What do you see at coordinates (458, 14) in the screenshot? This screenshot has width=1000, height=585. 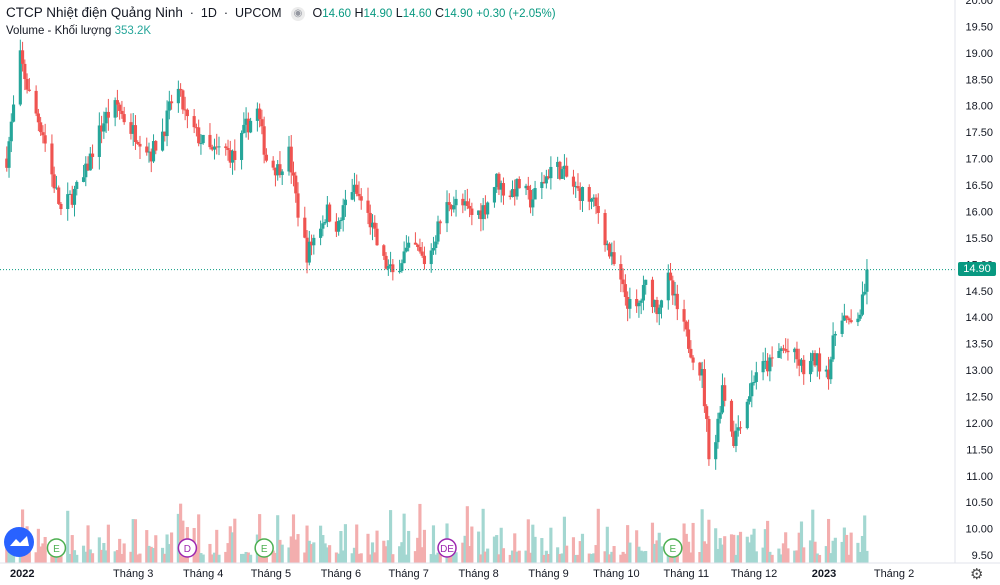 I see `close-value: 14.90` at bounding box center [458, 14].